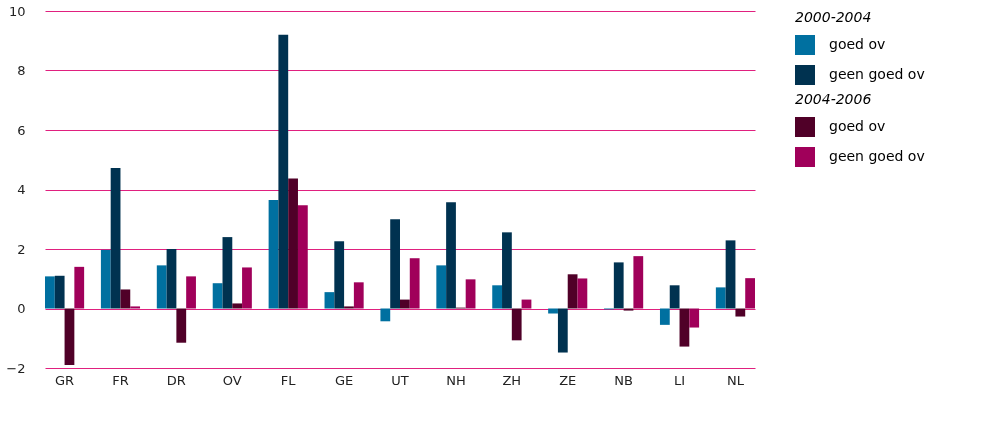  I want to click on y-tick-label: 4, so click(21, 189).